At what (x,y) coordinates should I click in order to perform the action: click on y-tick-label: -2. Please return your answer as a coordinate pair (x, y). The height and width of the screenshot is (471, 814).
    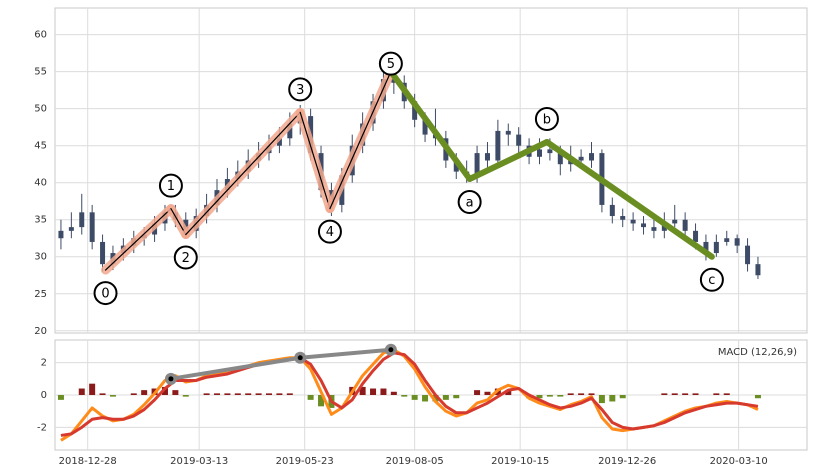
    Looking at the image, I should click on (42, 427).